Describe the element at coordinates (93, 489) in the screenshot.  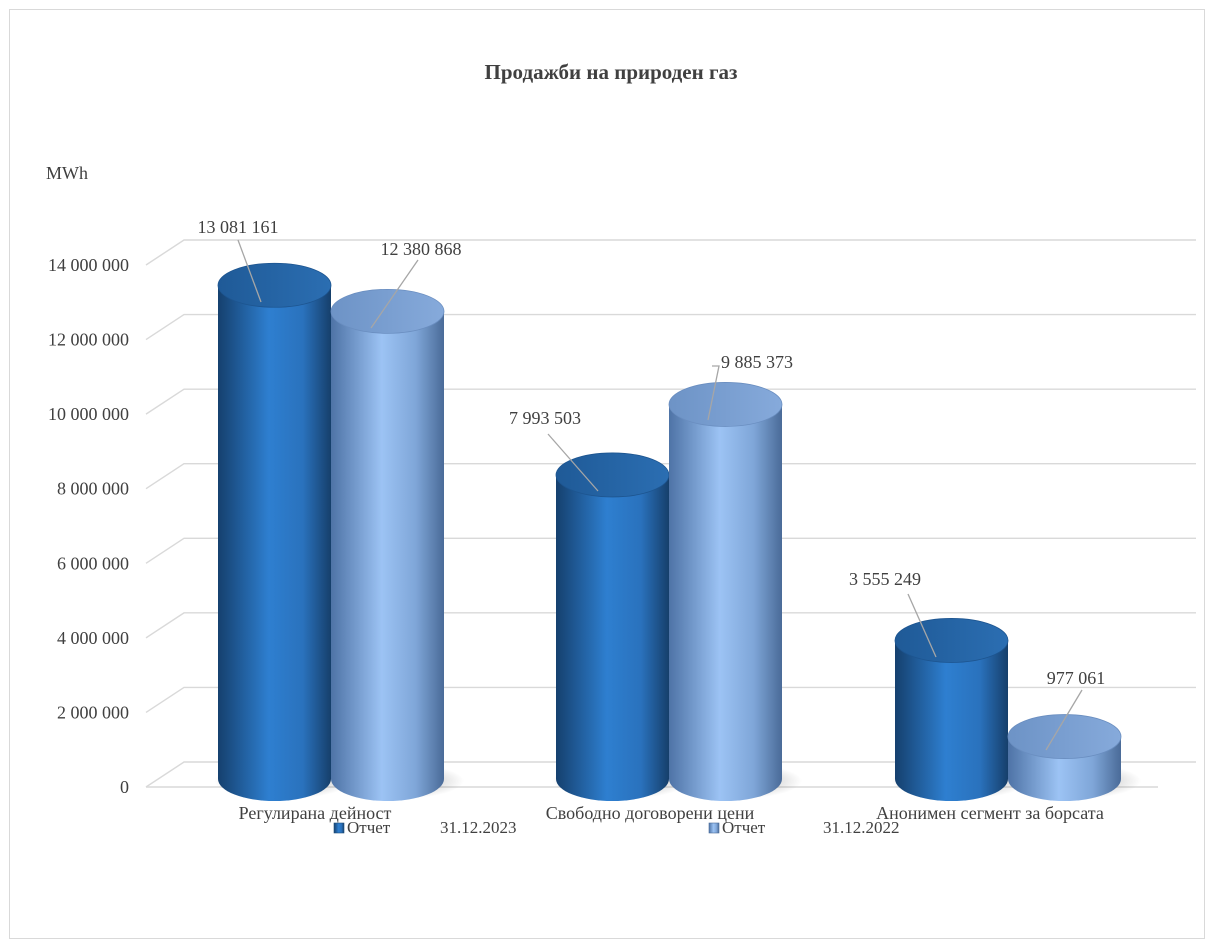
I see `y-tick-label: 8 000 000` at that location.